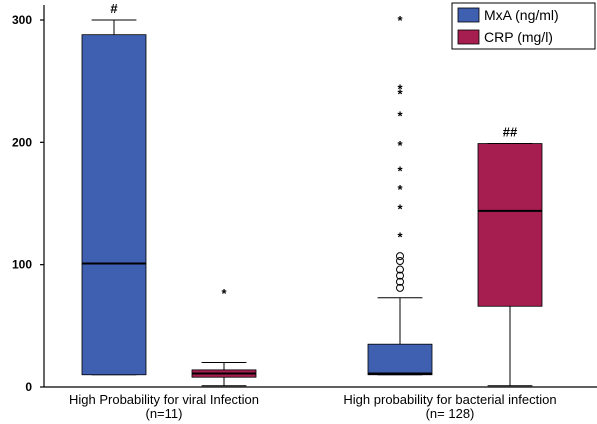 The height and width of the screenshot is (424, 597). Describe the element at coordinates (224, 293) in the screenshot. I see `series-1-group-0-outlier-star-0: *` at that location.